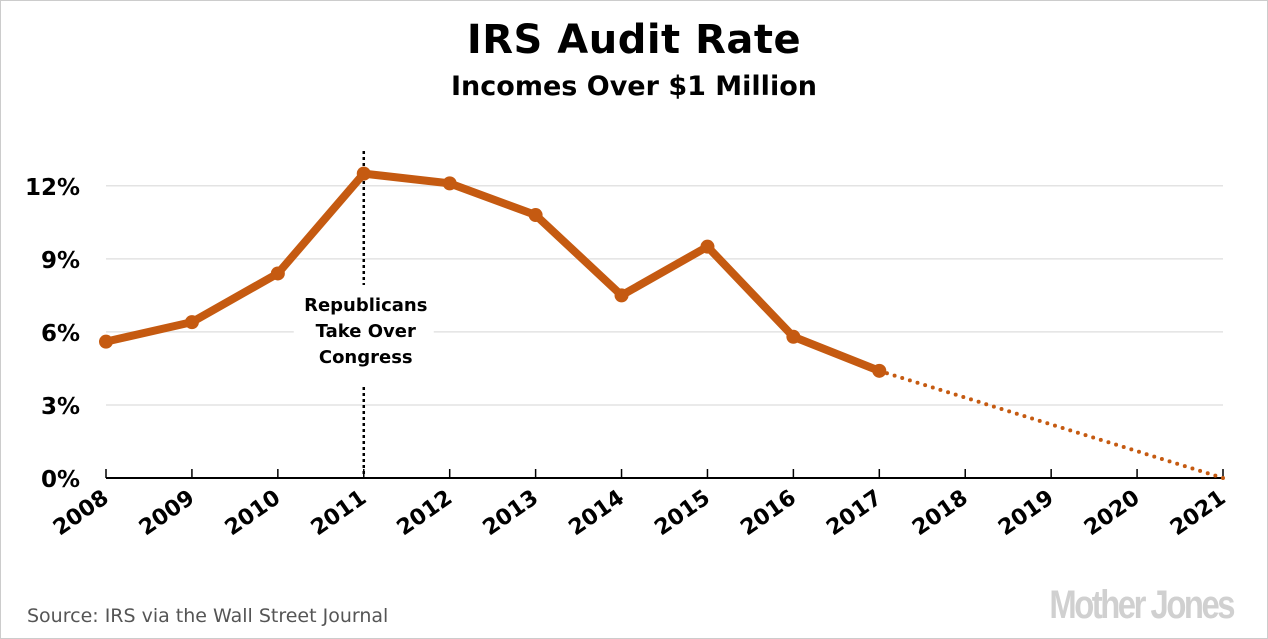  I want to click on x-axis, so click(664, 474).